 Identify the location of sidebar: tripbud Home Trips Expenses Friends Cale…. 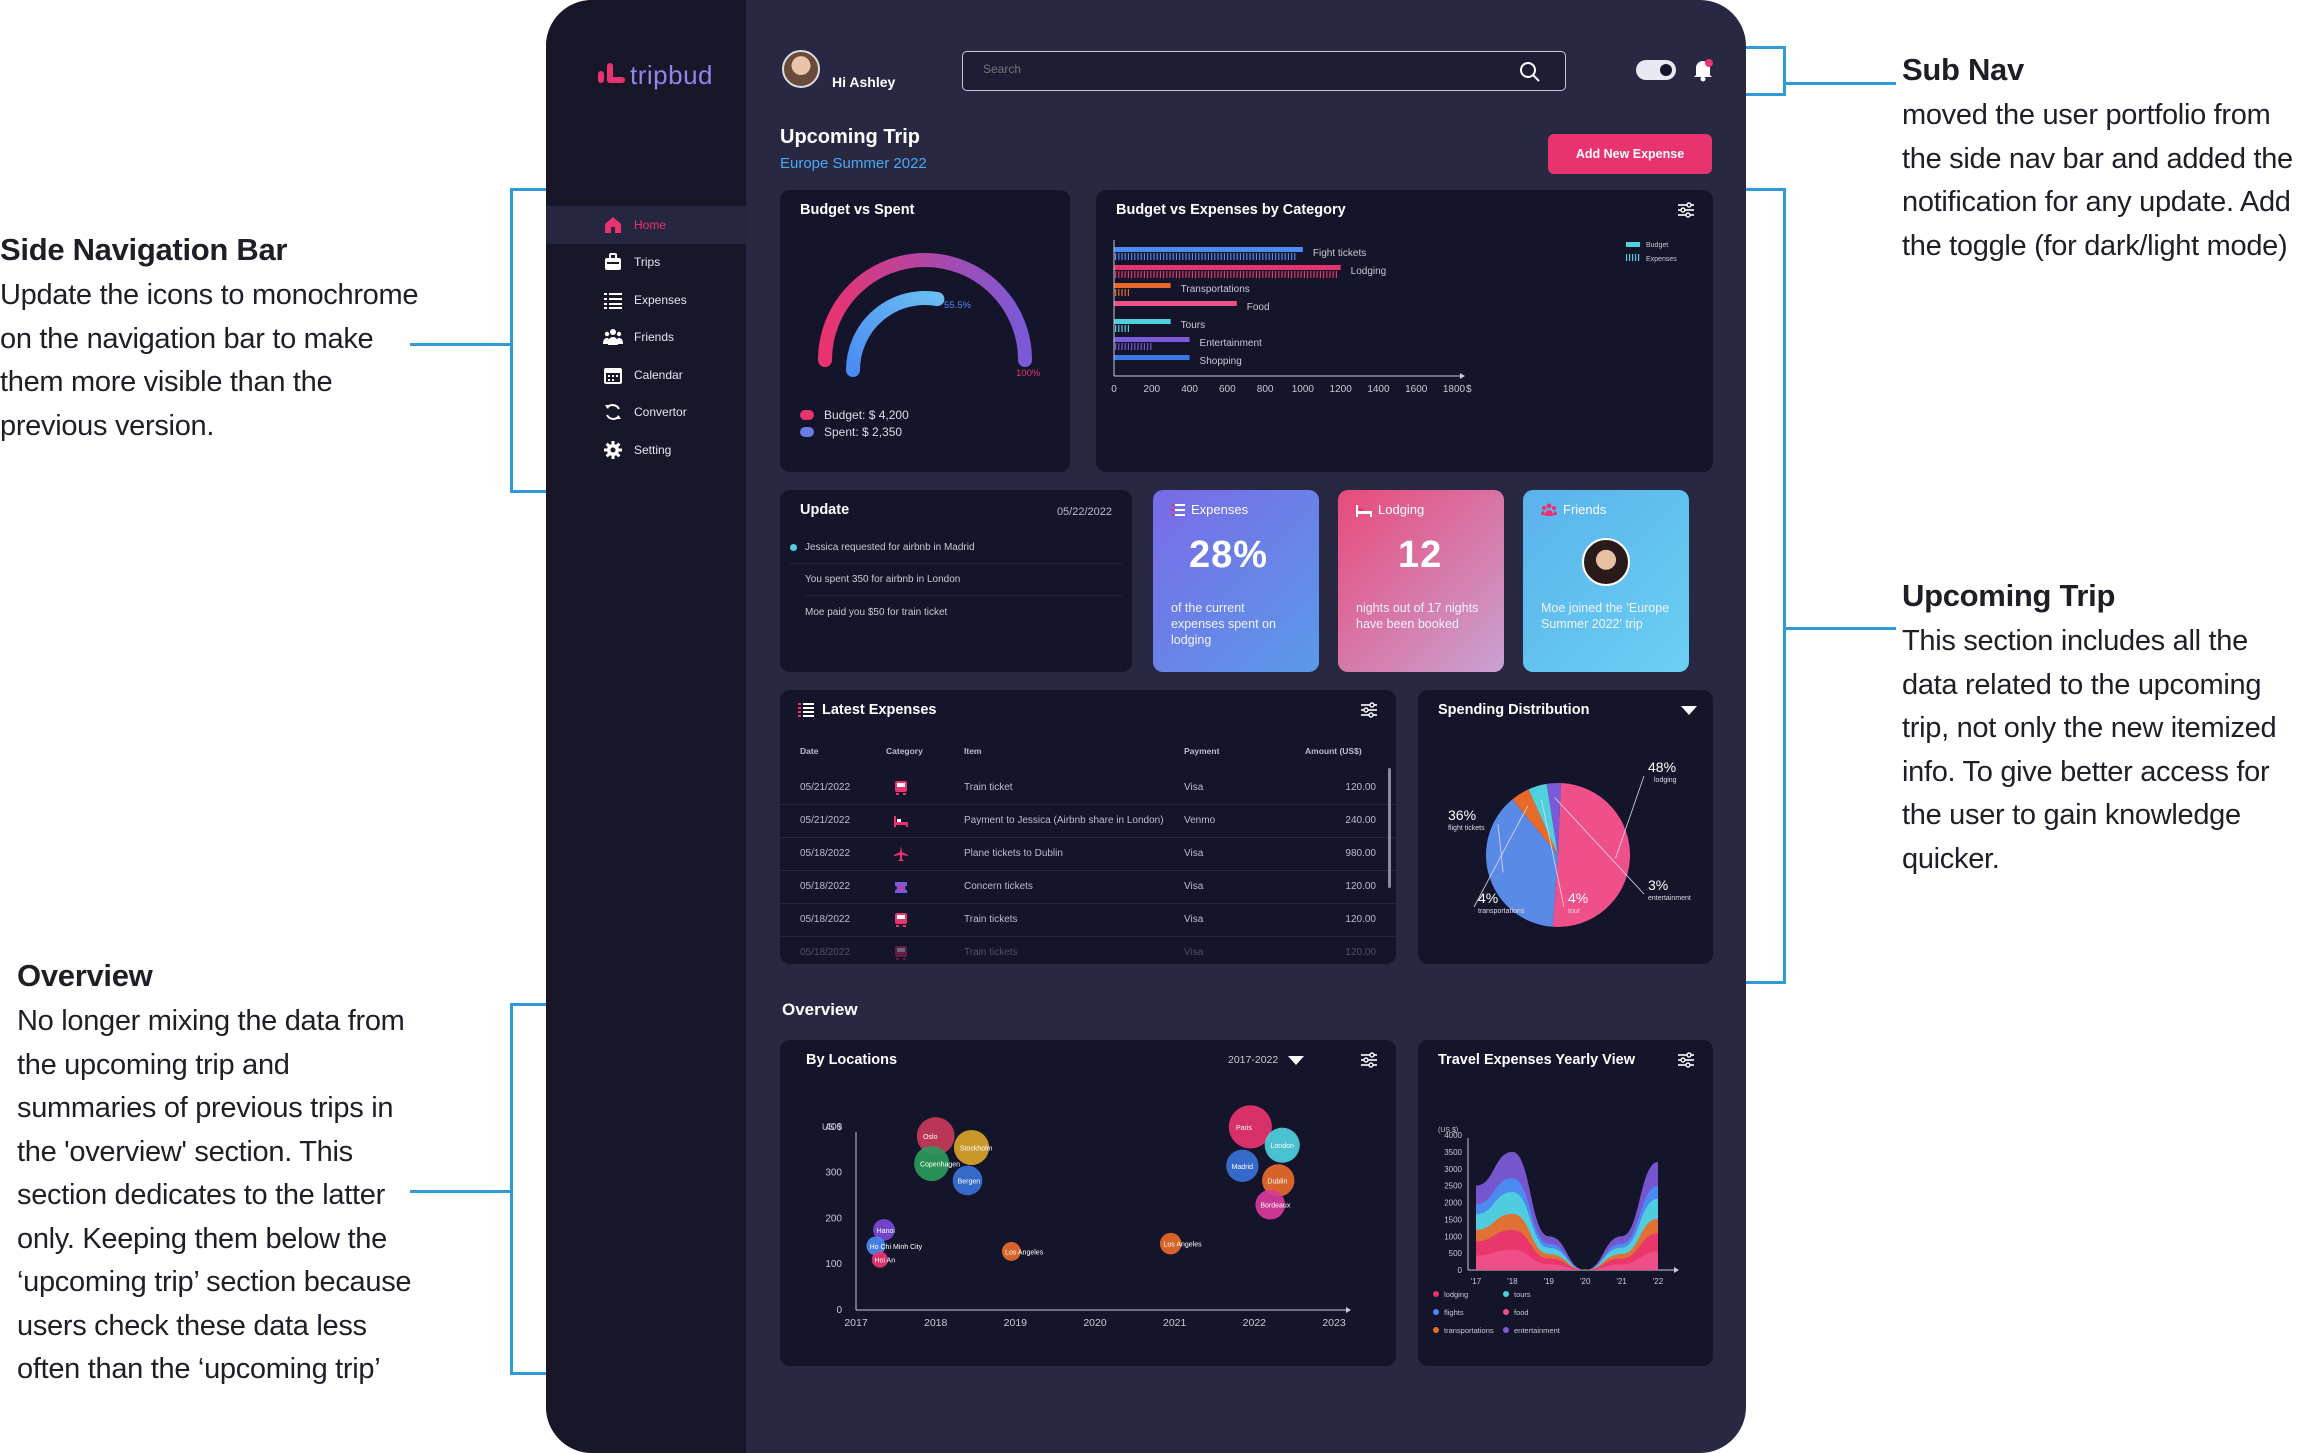
(646, 726).